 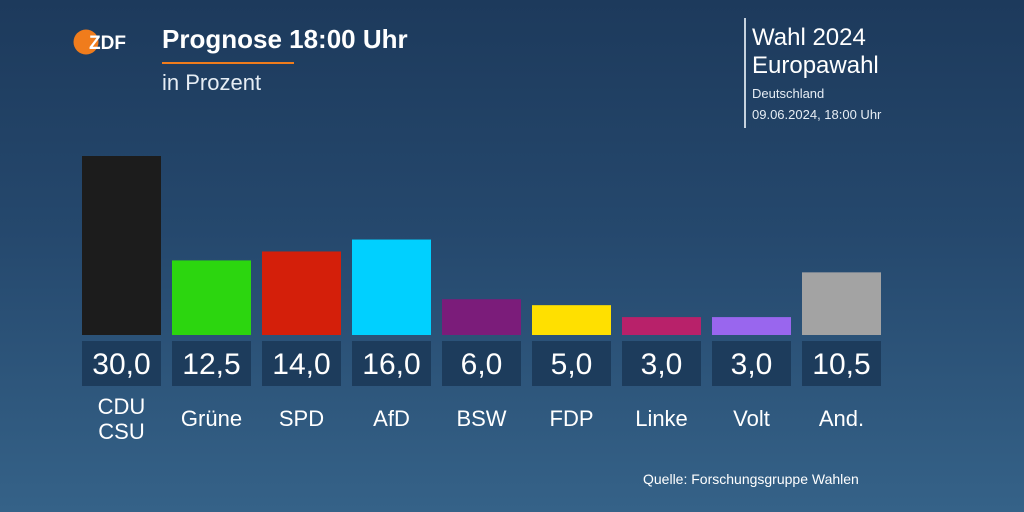 I want to click on source-note: Quelle: Forschungsgruppe Wahlen, so click(x=751, y=479).